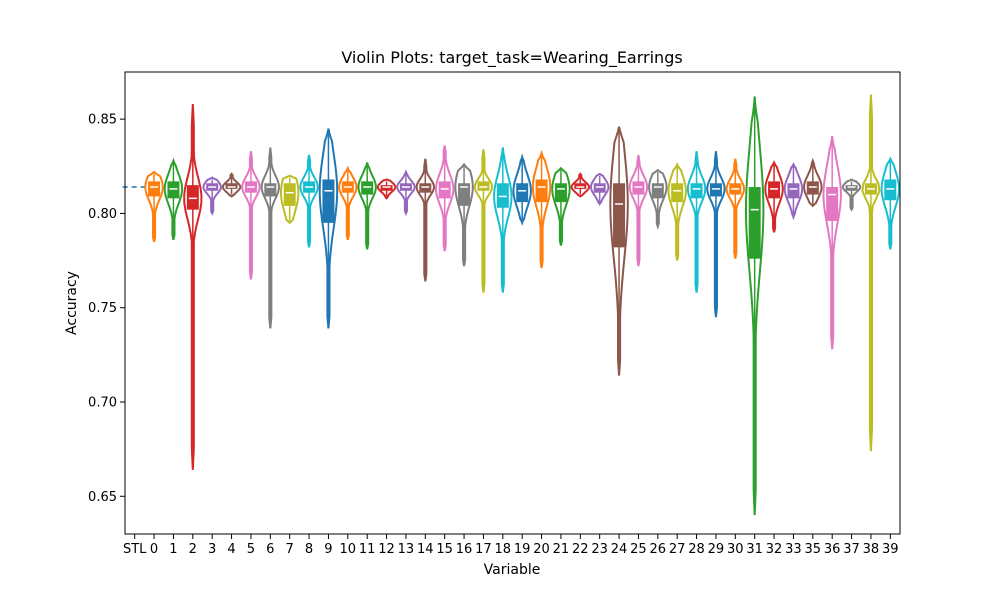 This screenshot has width=1000, height=600. I want to click on x-tick-label: 25, so click(638, 549).